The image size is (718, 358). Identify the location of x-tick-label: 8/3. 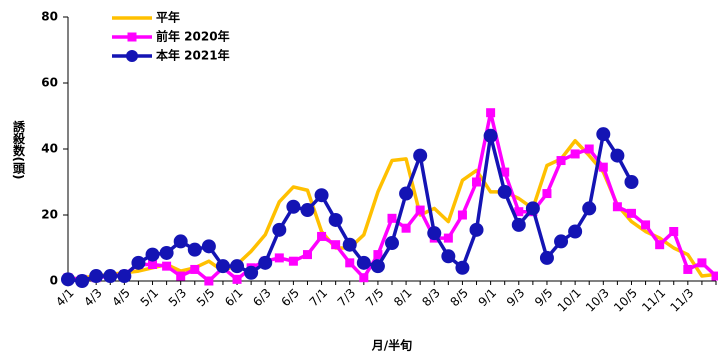
(431, 298).